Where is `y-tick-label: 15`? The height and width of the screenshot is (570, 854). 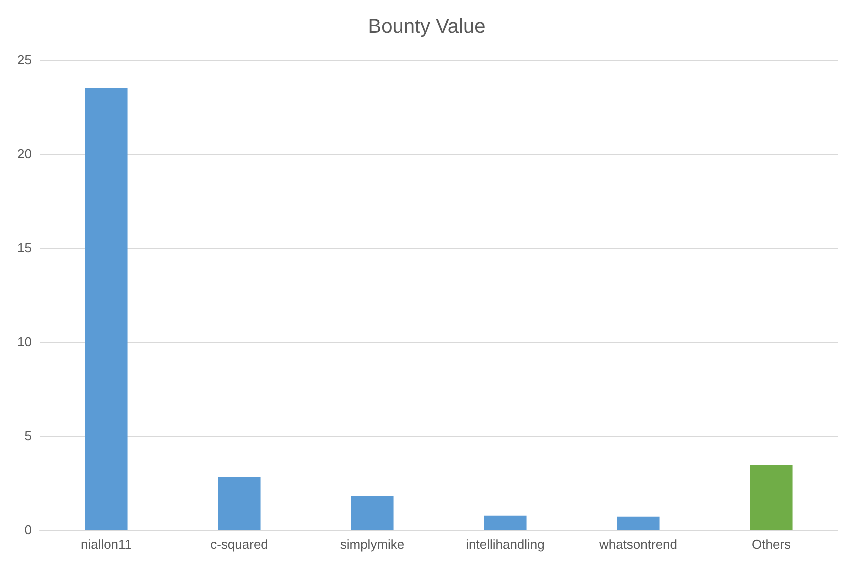 y-tick-label: 15 is located at coordinates (25, 248).